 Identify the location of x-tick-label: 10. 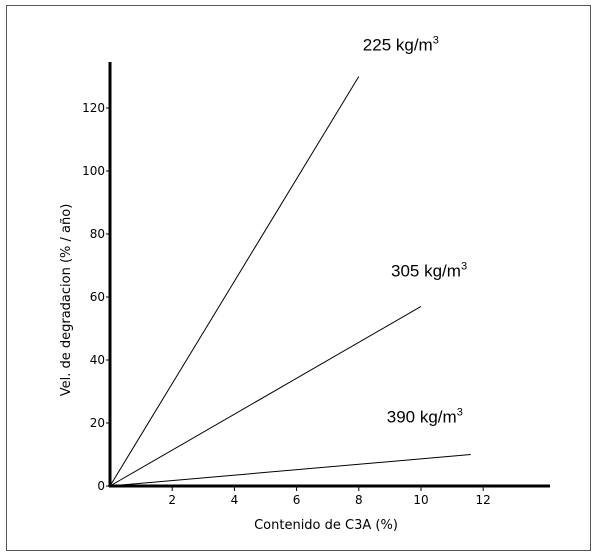
(420, 500).